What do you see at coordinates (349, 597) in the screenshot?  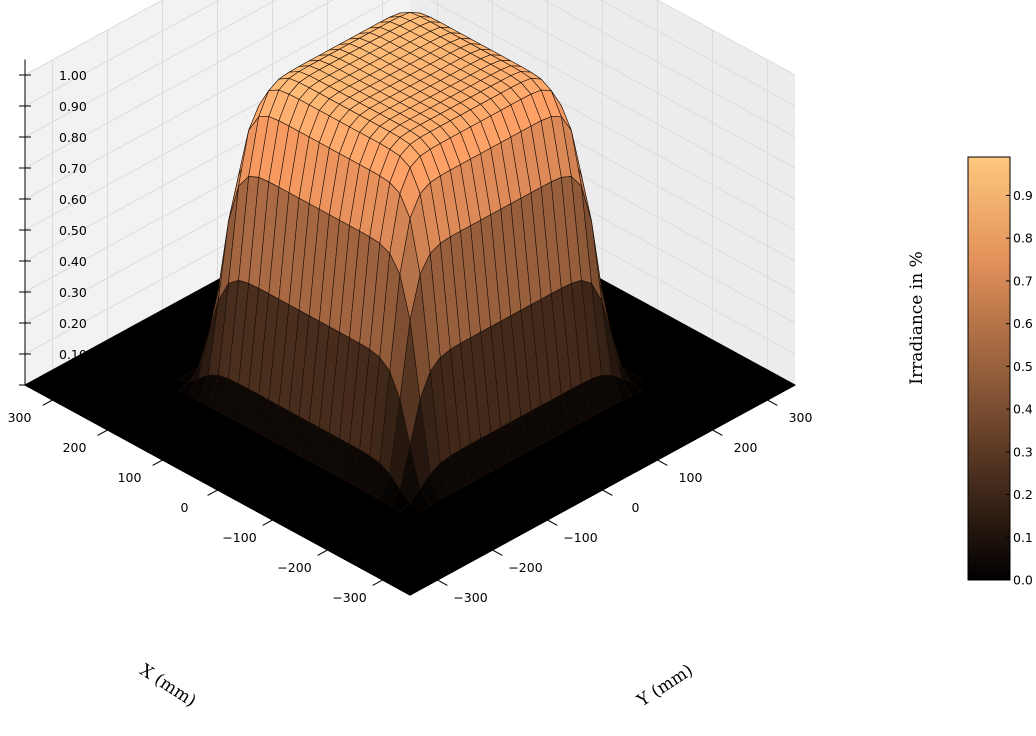 I see `x-tick-label: −300` at bounding box center [349, 597].